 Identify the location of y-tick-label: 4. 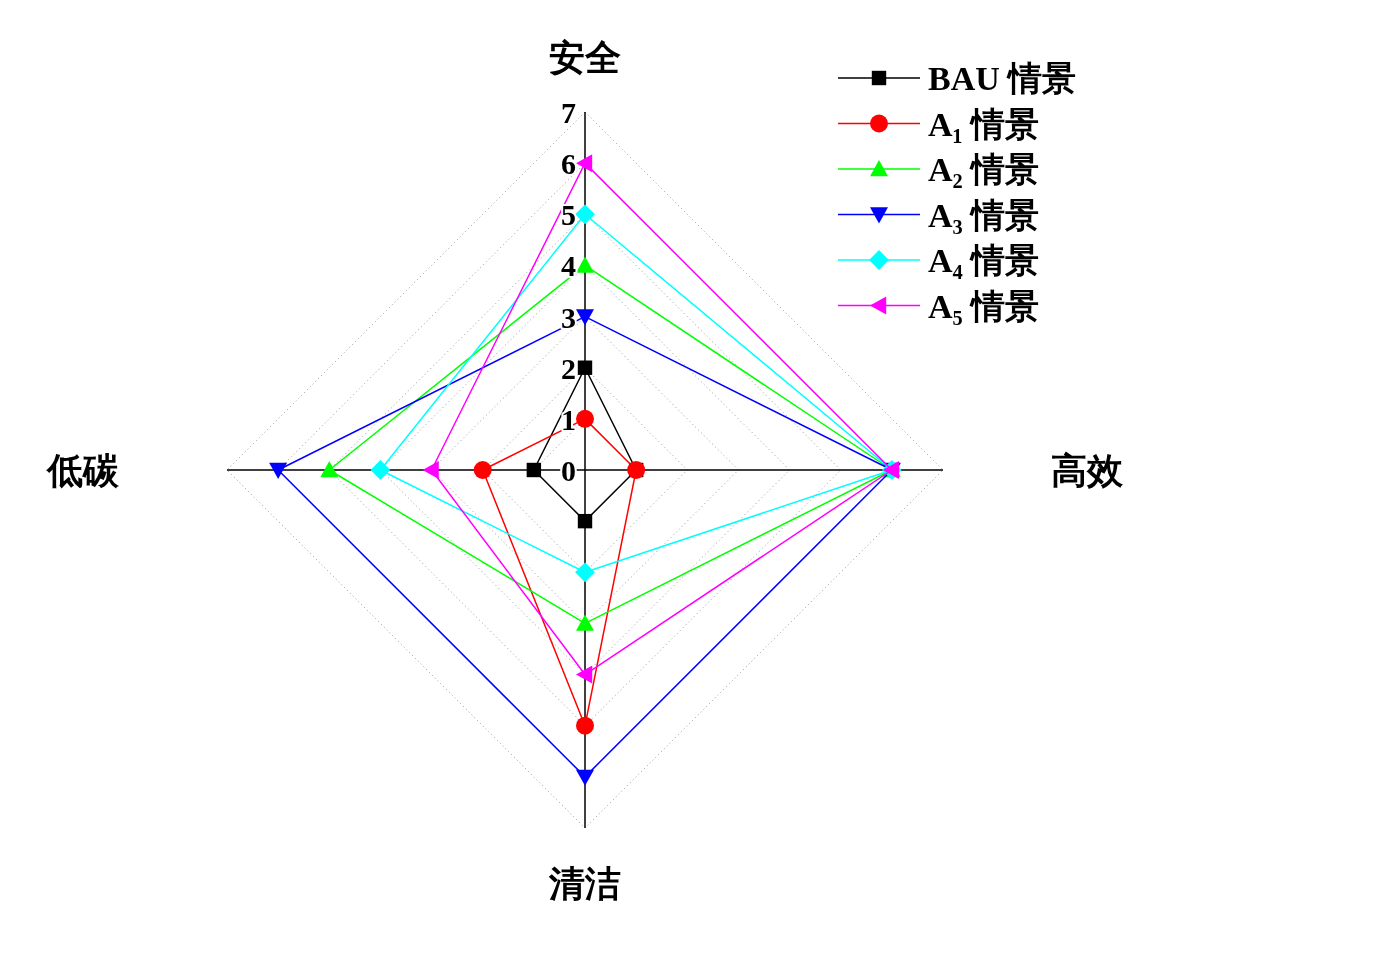
(568, 266).